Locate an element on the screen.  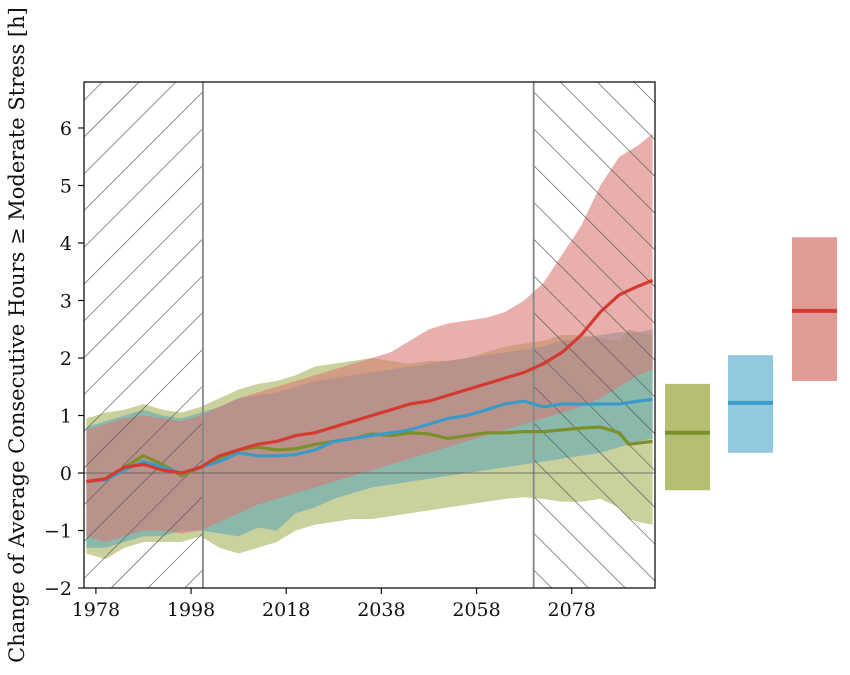
x-tick-label: 2078 is located at coordinates (572, 610).